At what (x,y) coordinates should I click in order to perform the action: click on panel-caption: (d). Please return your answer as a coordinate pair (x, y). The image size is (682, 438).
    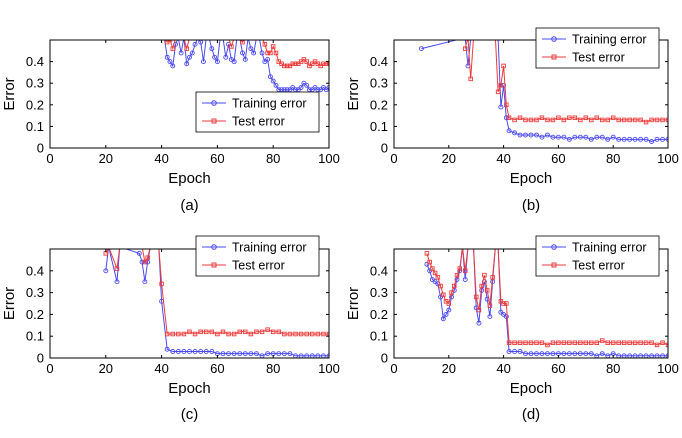
    Looking at the image, I should click on (531, 414).